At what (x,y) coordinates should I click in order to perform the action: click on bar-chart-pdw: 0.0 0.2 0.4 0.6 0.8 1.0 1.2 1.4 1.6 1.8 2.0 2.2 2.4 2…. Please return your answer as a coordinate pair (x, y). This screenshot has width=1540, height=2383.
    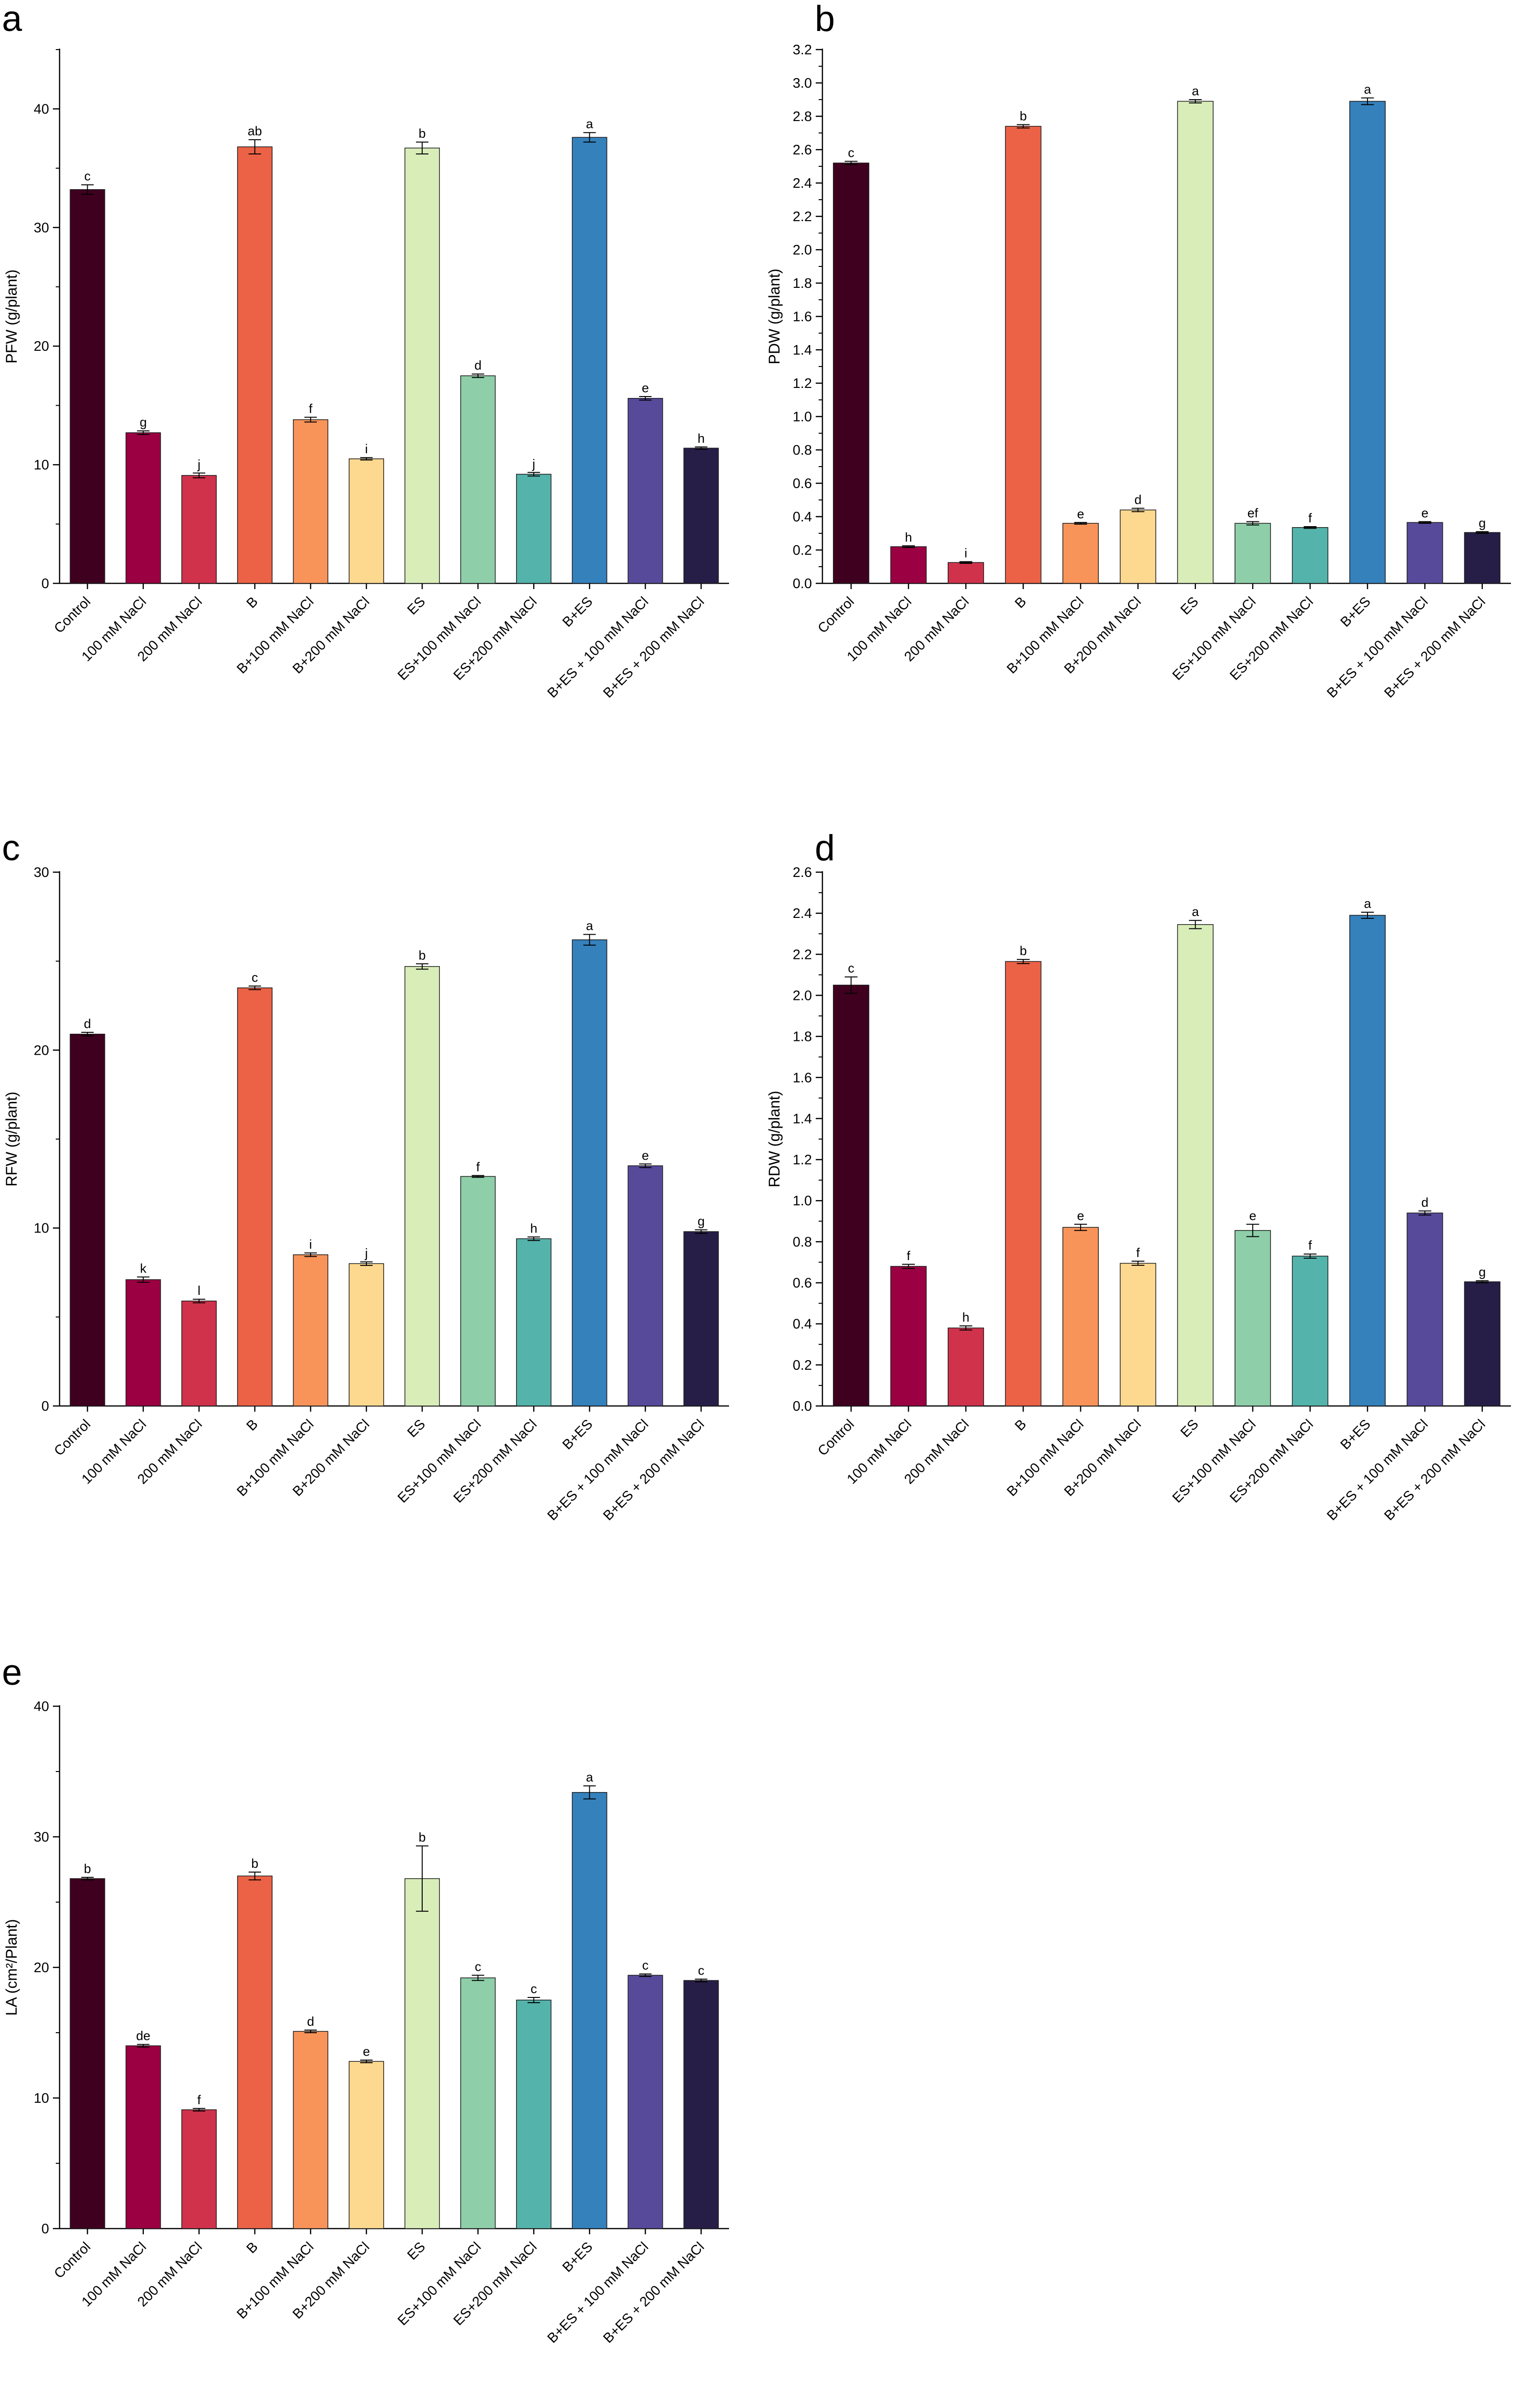
    Looking at the image, I should click on (1138, 372).